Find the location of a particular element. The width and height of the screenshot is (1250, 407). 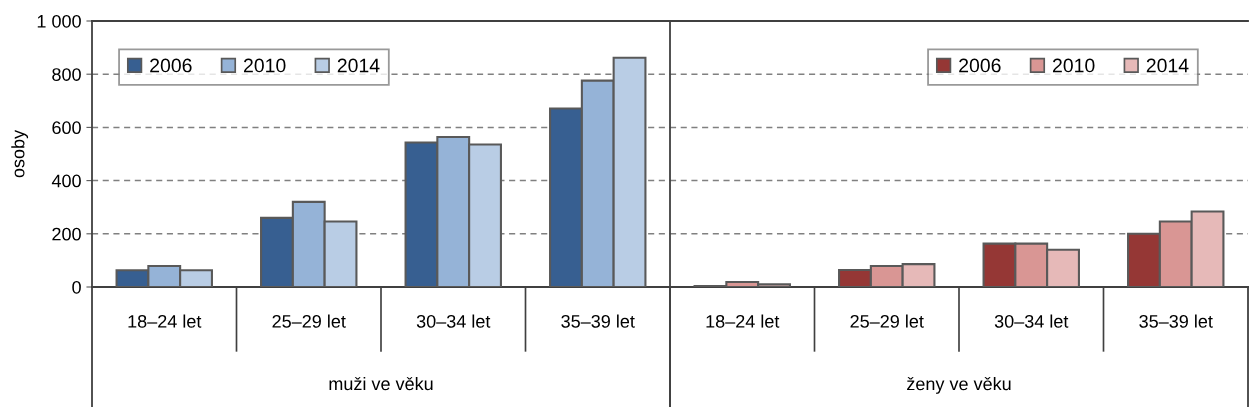

y-tick-label: 200 is located at coordinates (66, 234).